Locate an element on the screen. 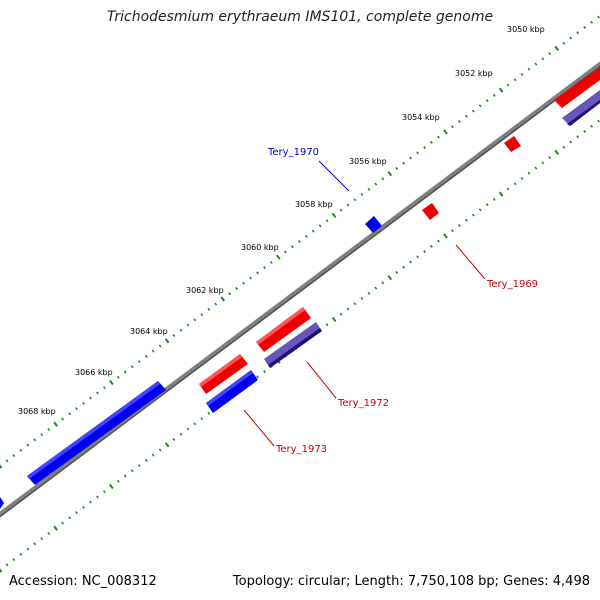 Image resolution: width=600 pixels, height=600 pixels. tick-label-3064: 3064 kbp is located at coordinates (149, 331).